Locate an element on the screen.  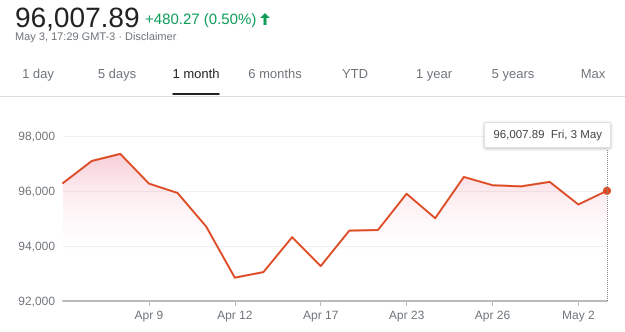
x-tick-label: Apr 17 is located at coordinates (321, 315).